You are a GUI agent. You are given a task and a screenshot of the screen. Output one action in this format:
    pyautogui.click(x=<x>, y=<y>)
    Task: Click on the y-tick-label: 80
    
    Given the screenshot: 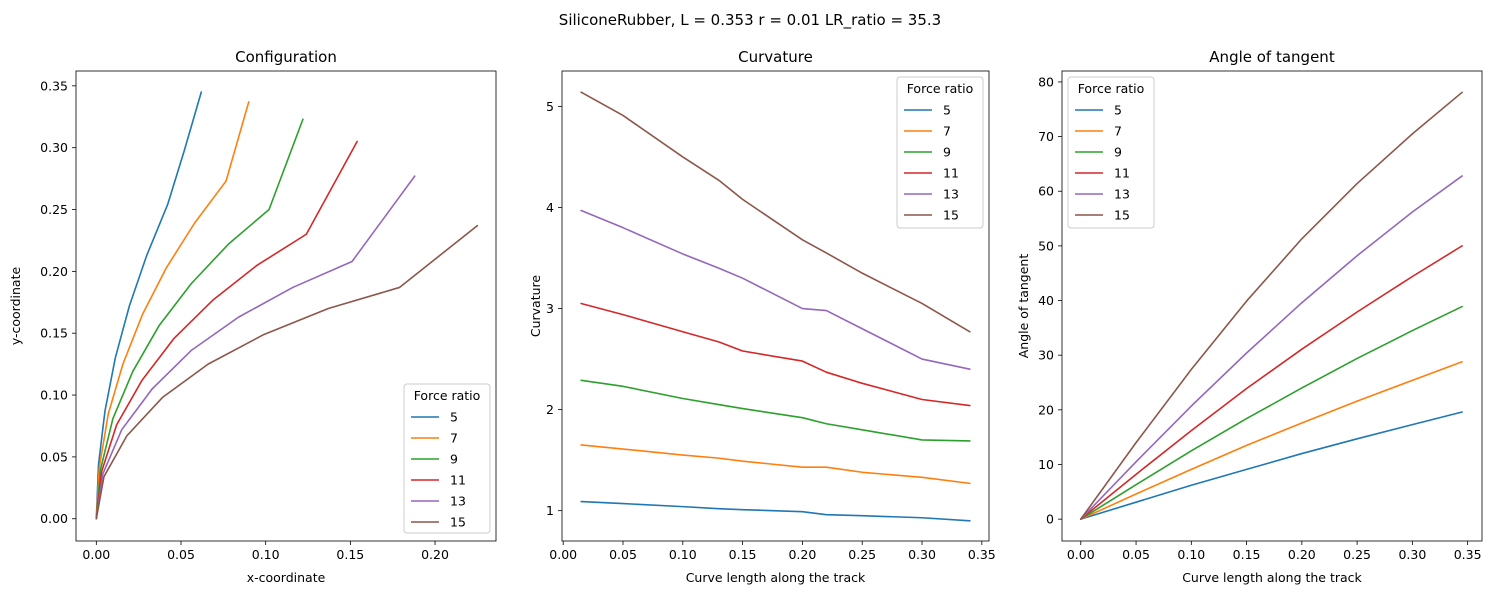 What is the action you would take?
    pyautogui.click(x=1046, y=81)
    